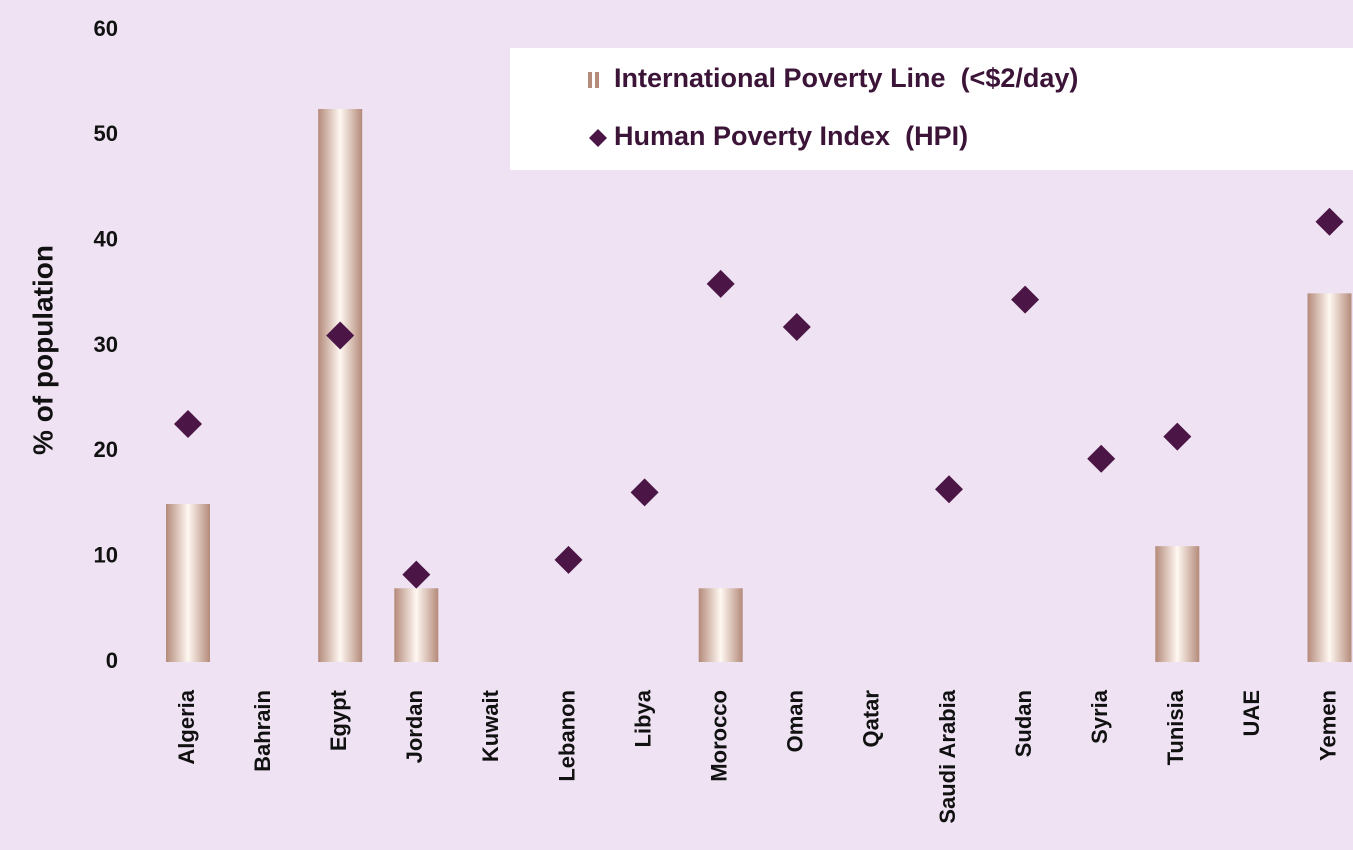 Image resolution: width=1353 pixels, height=850 pixels. Describe the element at coordinates (1175, 727) in the screenshot. I see `x-tick-label: Tunisia` at that location.